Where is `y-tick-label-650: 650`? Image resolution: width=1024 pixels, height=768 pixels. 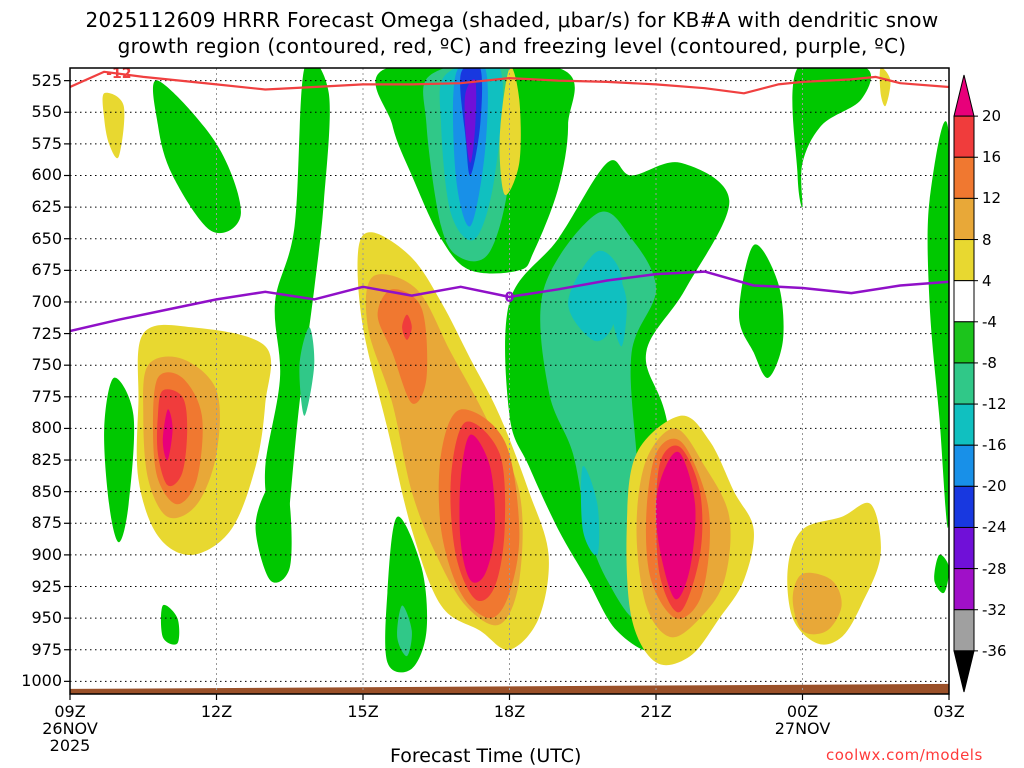
y-tick-label-650: 650 is located at coordinates (46, 238).